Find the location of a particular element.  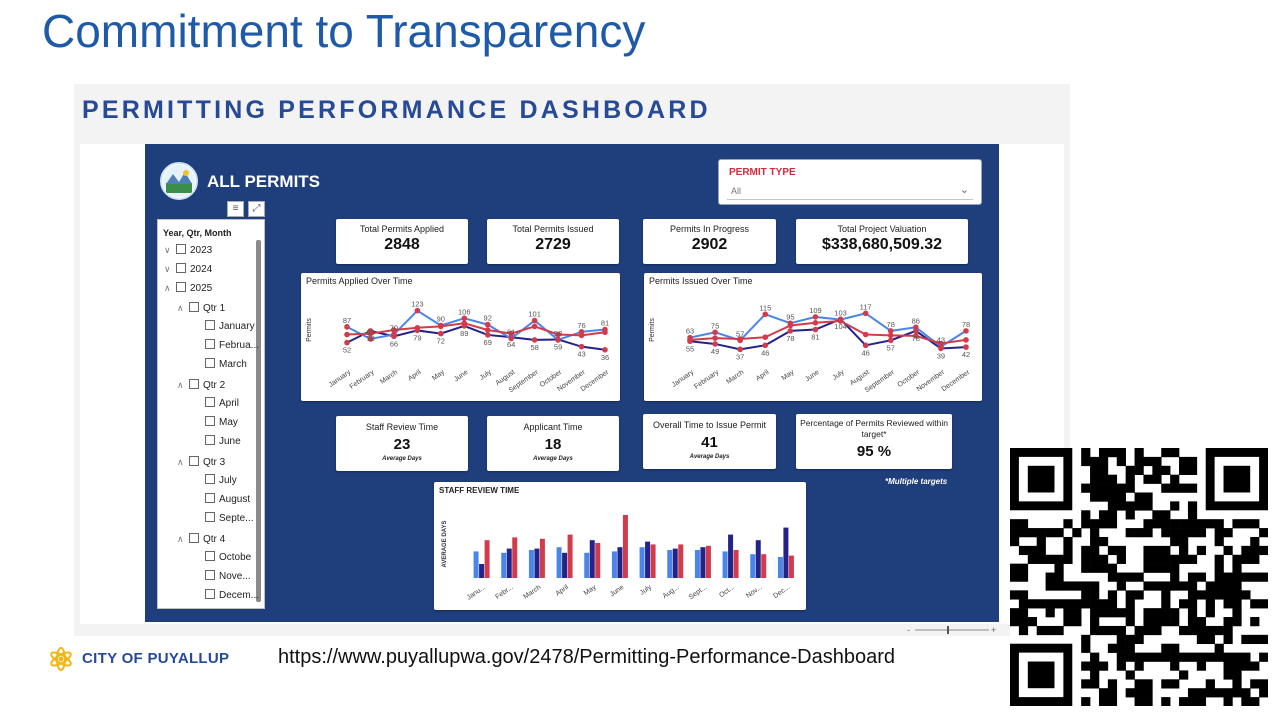

slicer-month-july: July is located at coordinates (221, 481).